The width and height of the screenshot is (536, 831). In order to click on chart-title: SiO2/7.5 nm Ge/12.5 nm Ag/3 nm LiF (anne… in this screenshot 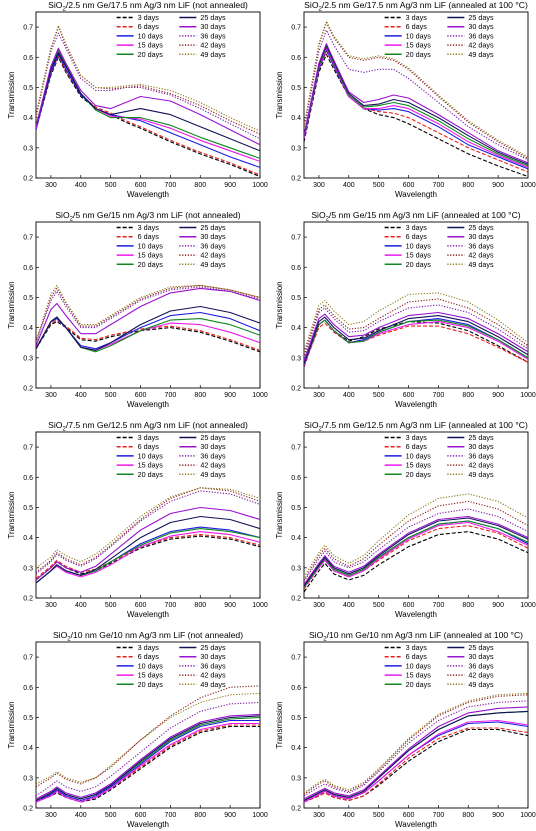, I will do `click(416, 426)`.